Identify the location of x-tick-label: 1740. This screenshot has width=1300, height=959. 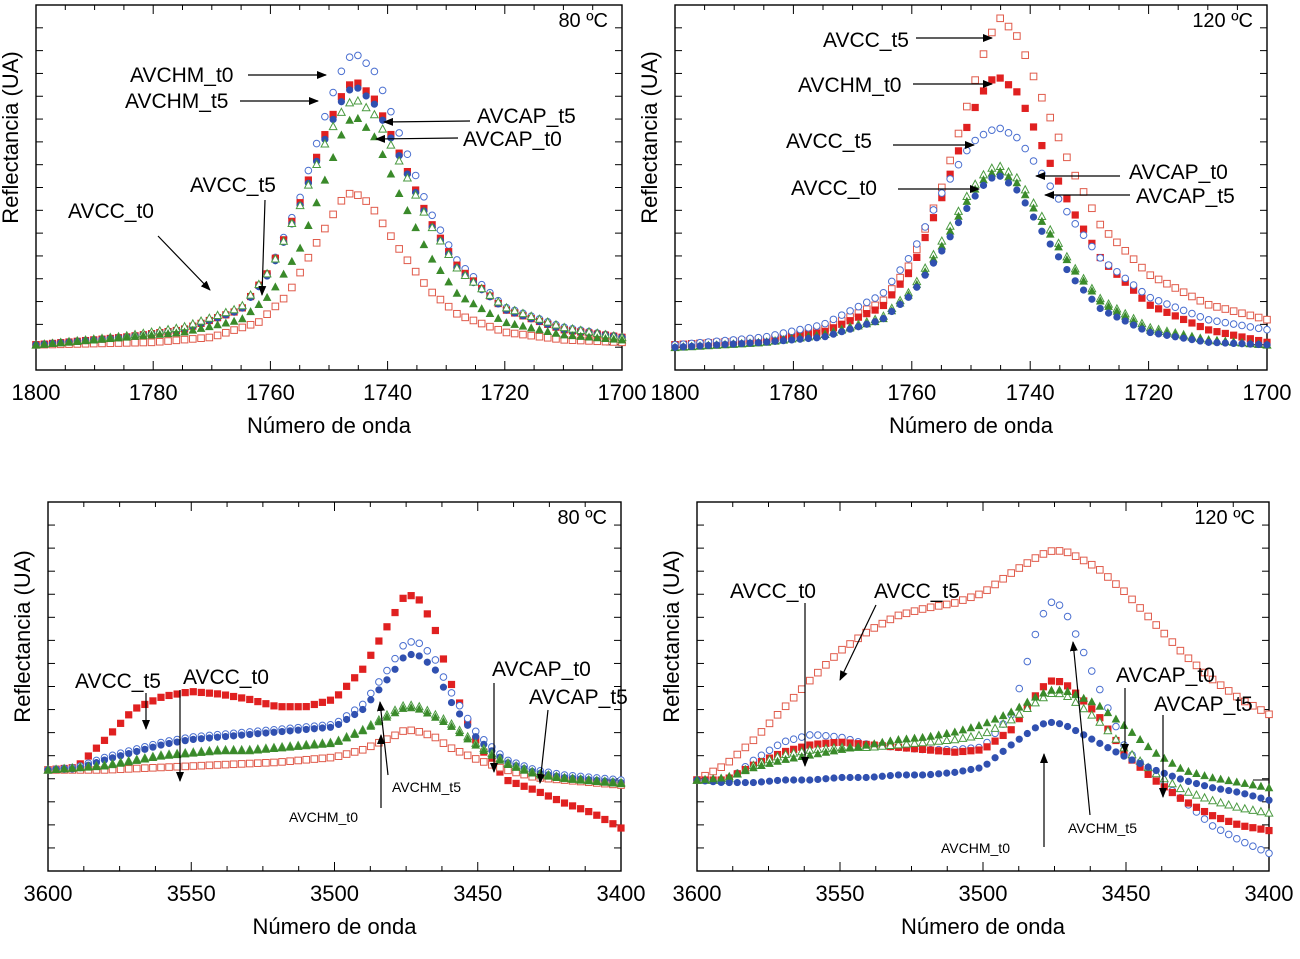
(1030, 392).